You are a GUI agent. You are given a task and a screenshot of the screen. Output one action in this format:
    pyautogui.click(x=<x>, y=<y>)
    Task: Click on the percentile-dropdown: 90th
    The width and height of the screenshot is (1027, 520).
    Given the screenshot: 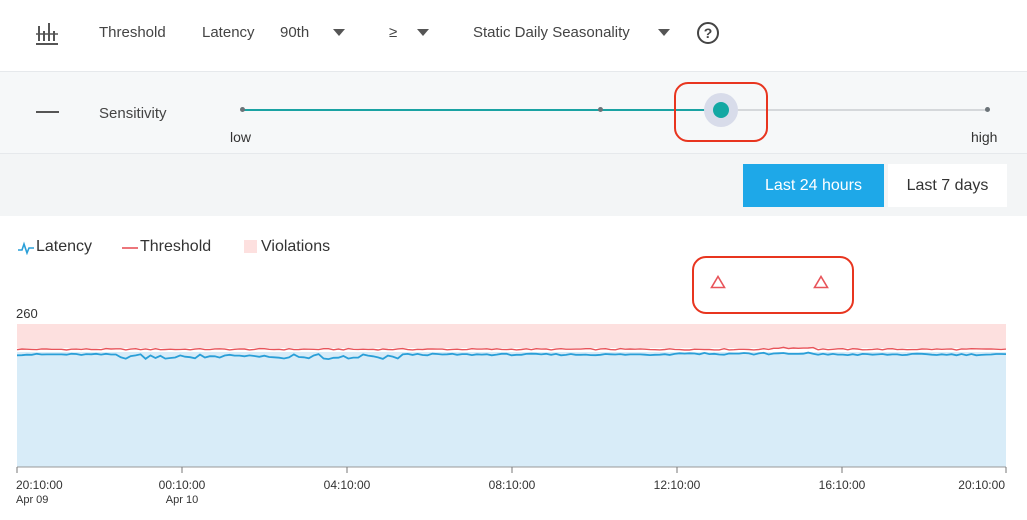 What is the action you would take?
    pyautogui.click(x=295, y=32)
    